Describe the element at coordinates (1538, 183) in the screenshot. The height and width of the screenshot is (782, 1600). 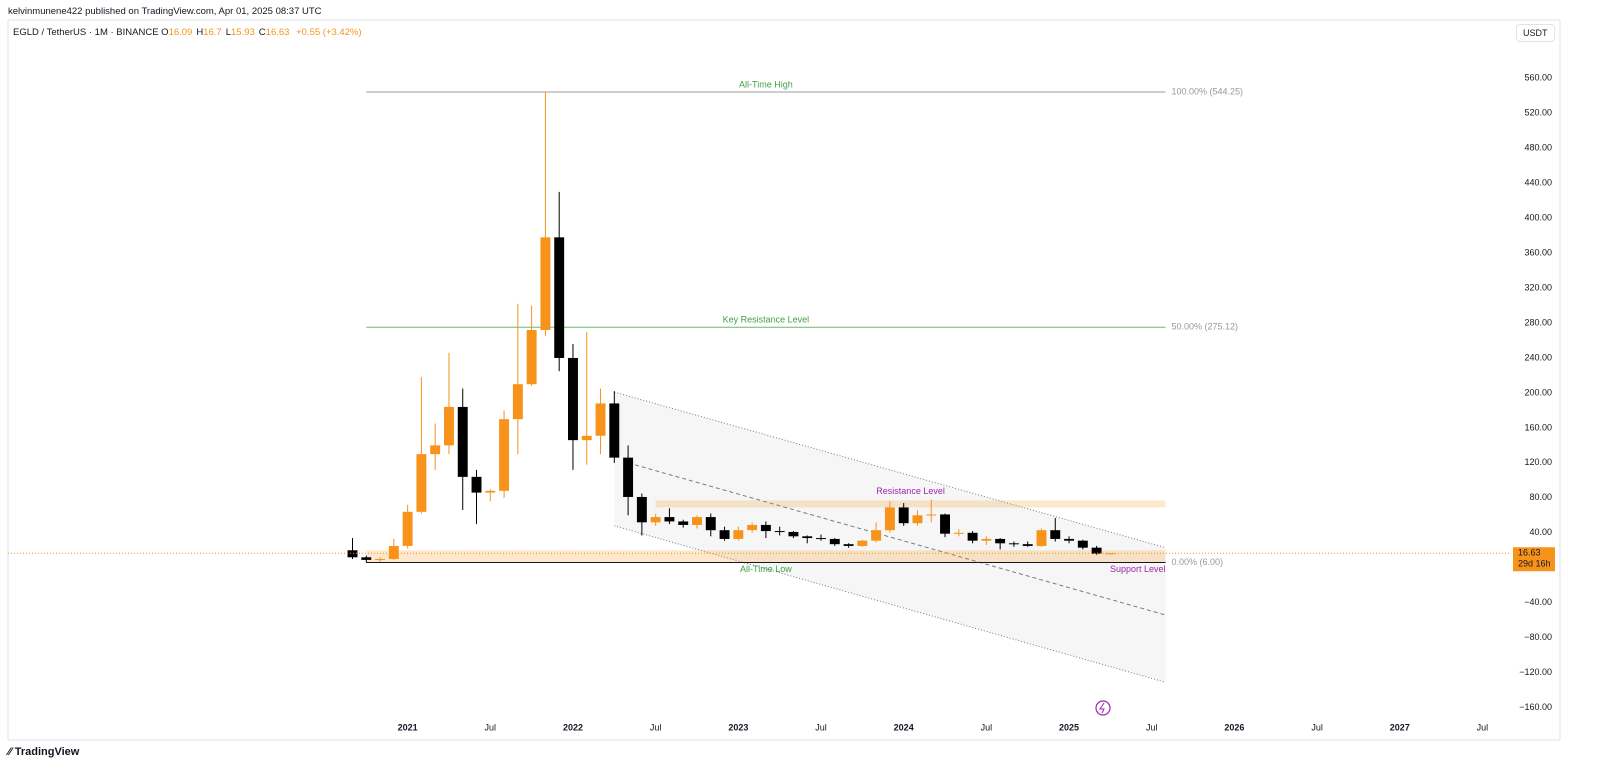
I see `y-tick-label: 440.00` at that location.